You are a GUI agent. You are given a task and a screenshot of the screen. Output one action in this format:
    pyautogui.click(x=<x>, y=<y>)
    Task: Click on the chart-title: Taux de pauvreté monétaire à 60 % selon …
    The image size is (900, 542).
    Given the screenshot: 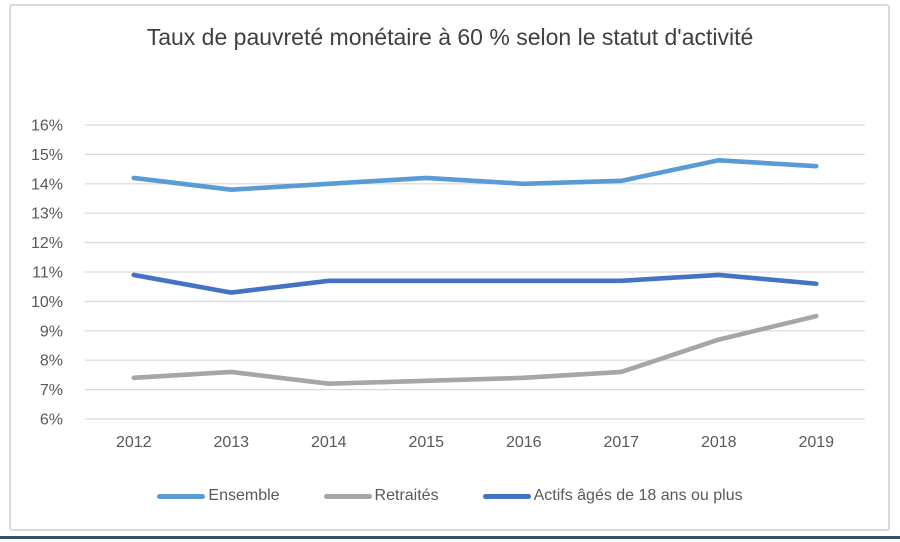 What is the action you would take?
    pyautogui.click(x=450, y=37)
    